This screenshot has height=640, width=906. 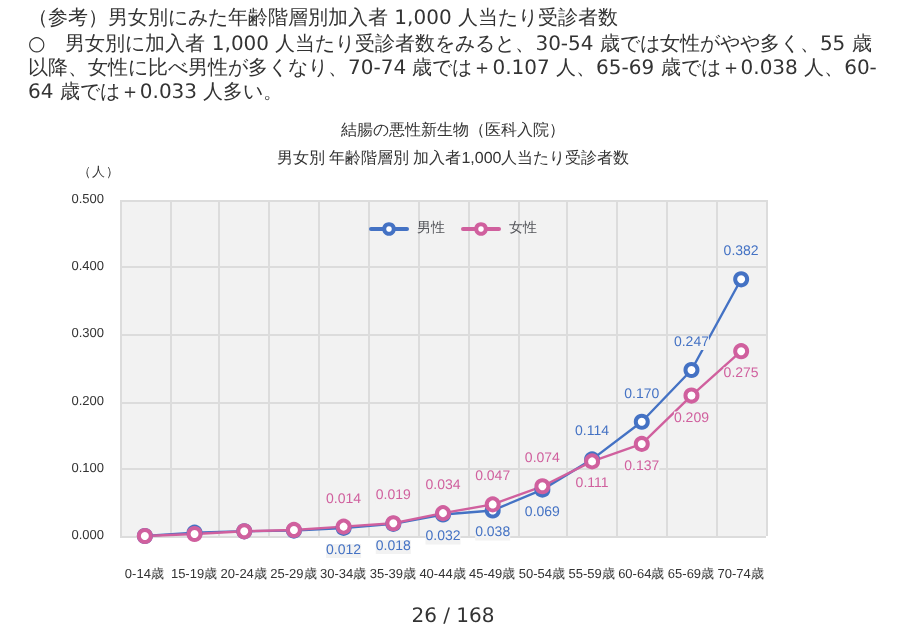 What do you see at coordinates (324, 20) in the screenshot?
I see `text: （参考）男女別にみた年齢階層別加入者 1,000 人当たり受診者数` at bounding box center [324, 20].